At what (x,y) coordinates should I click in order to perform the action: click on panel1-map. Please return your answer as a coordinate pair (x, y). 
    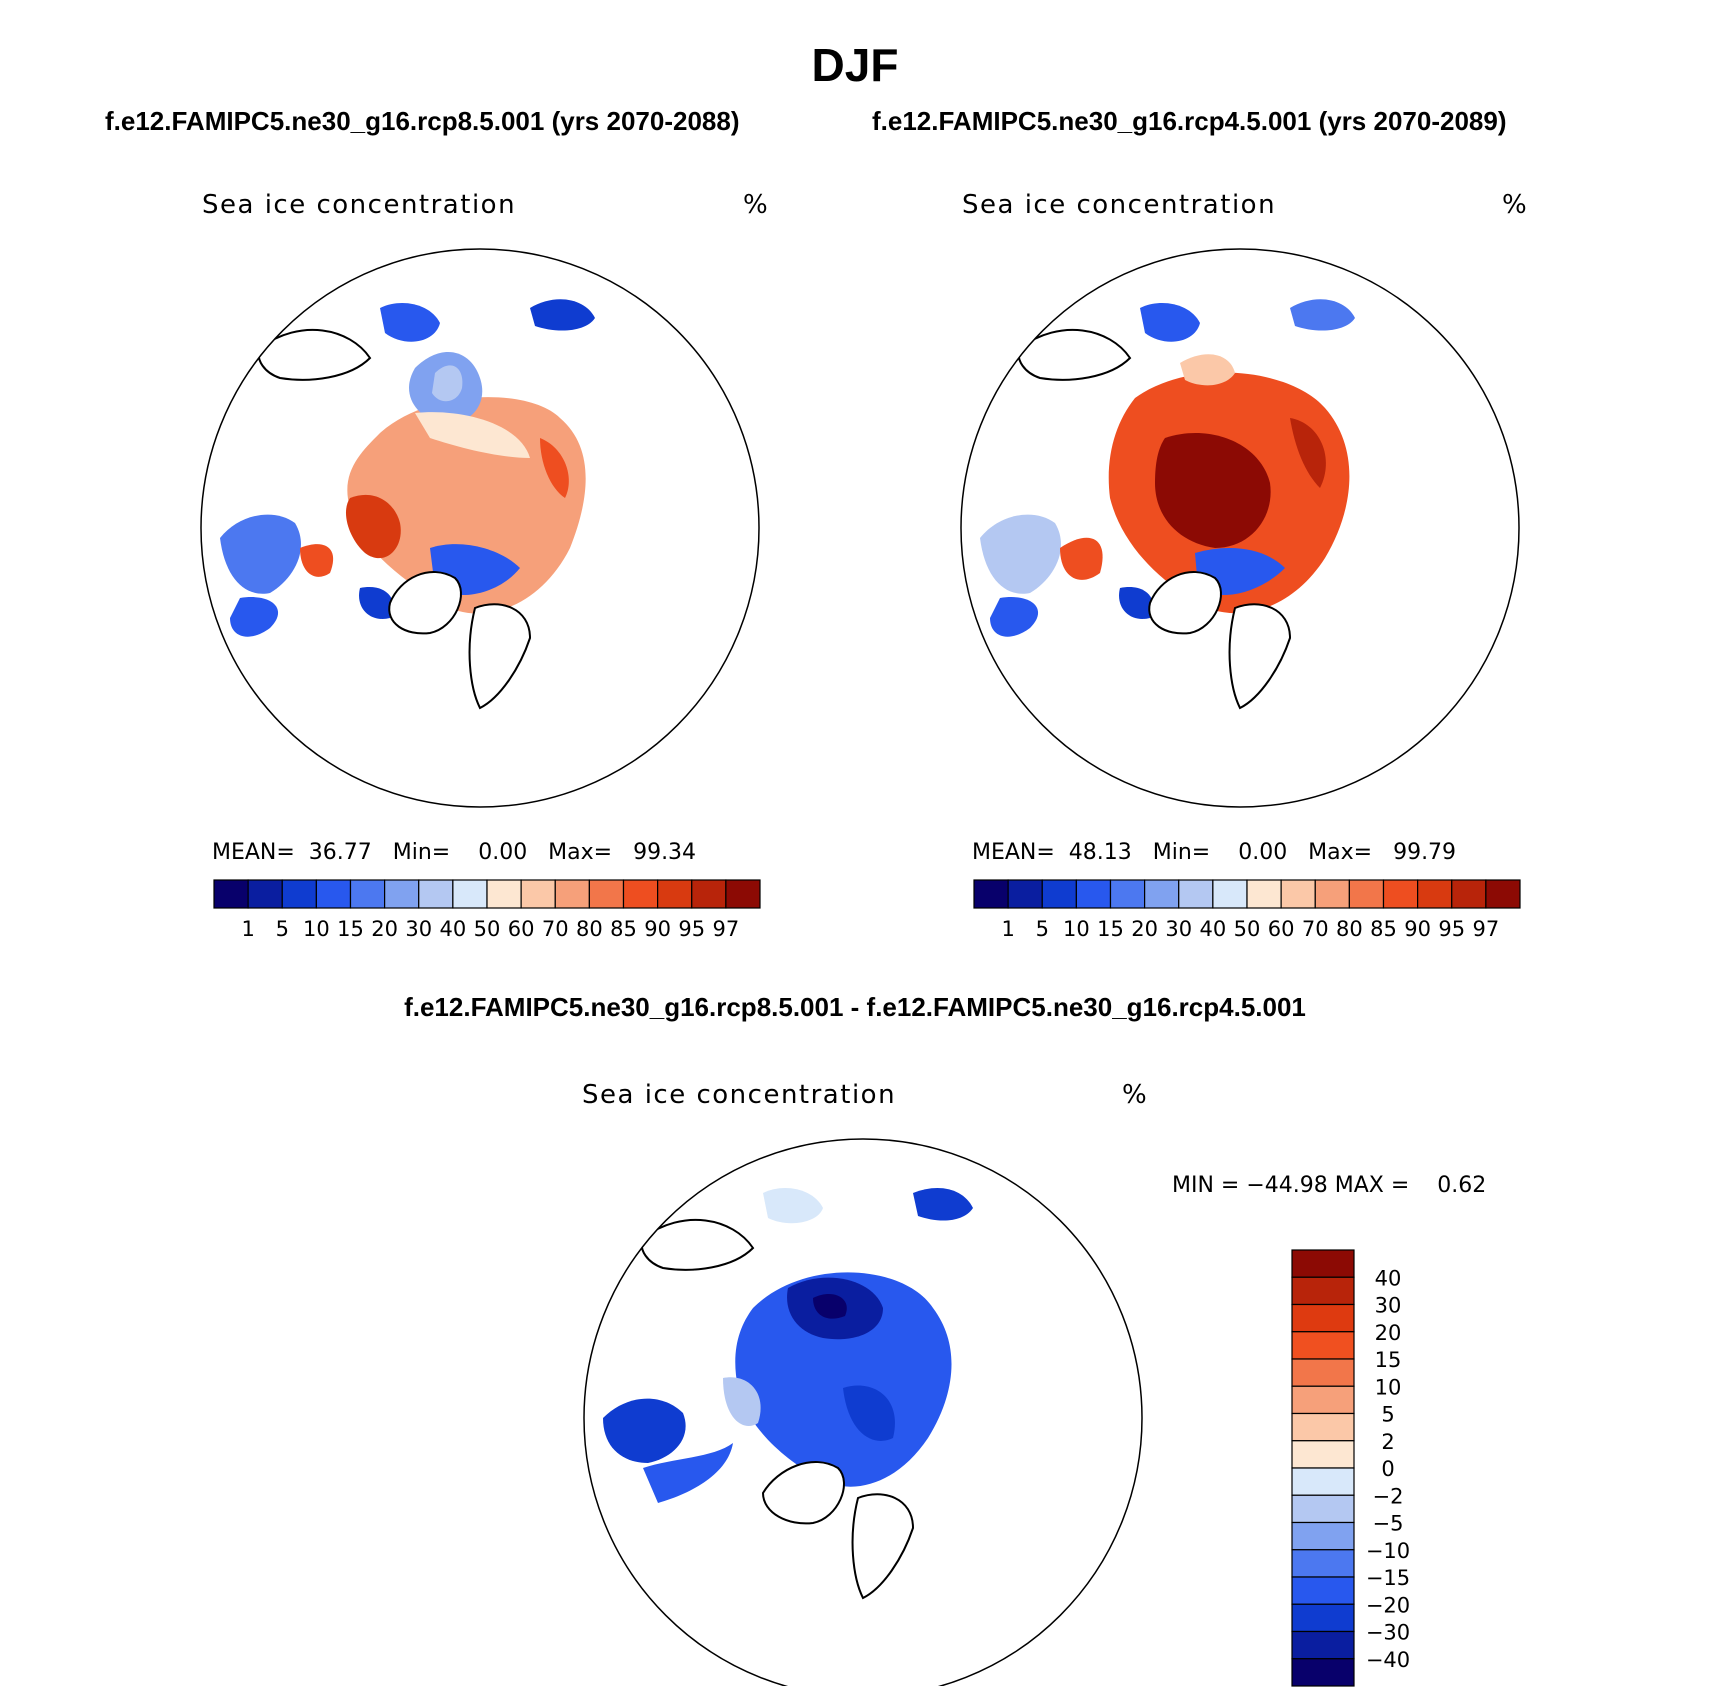
    Looking at the image, I should click on (480, 528).